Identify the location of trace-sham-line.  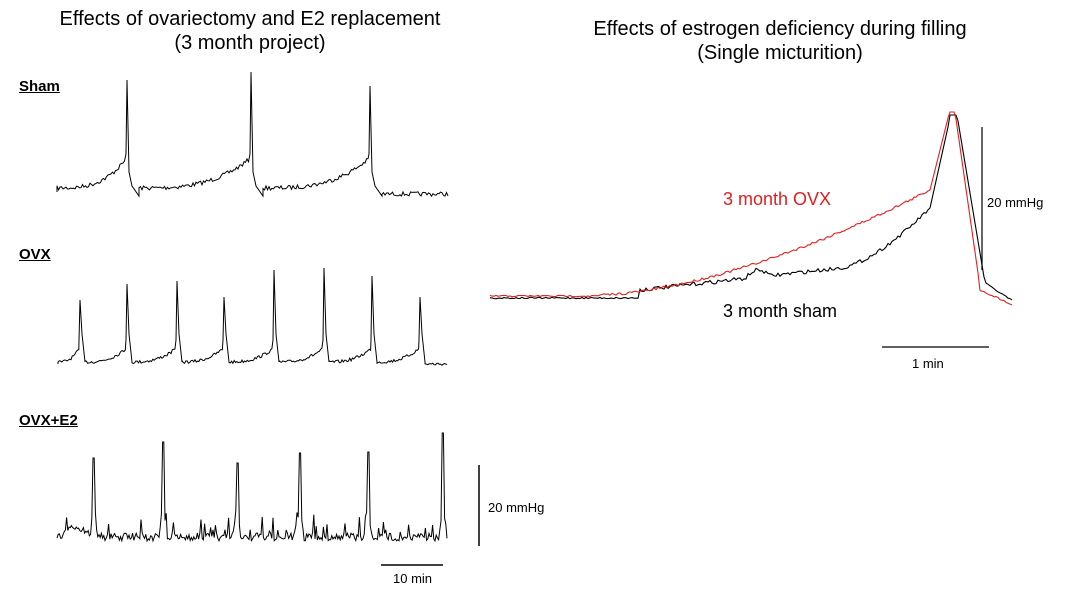
(252, 134).